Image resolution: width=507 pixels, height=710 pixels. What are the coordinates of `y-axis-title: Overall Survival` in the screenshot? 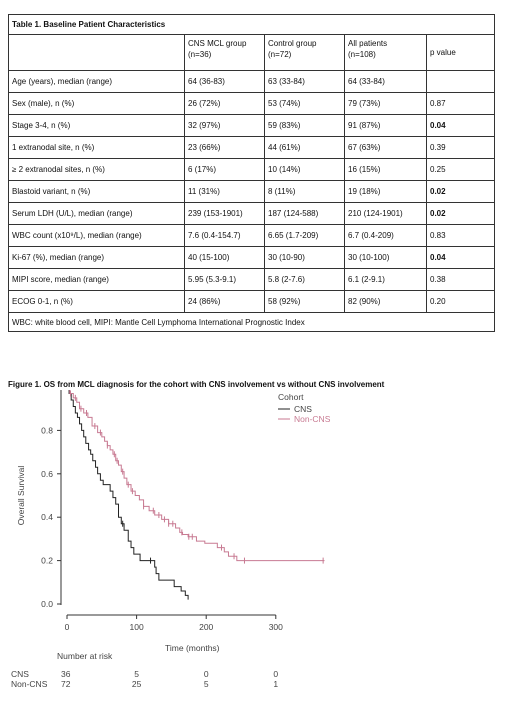 It's located at (21, 496).